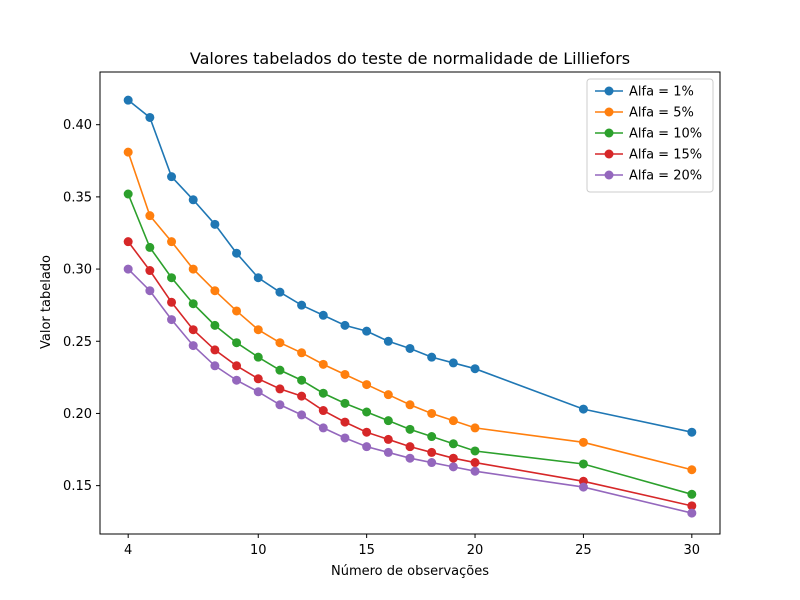  What do you see at coordinates (661, 92) in the screenshot?
I see `legend-label: Alfa = 1%` at bounding box center [661, 92].